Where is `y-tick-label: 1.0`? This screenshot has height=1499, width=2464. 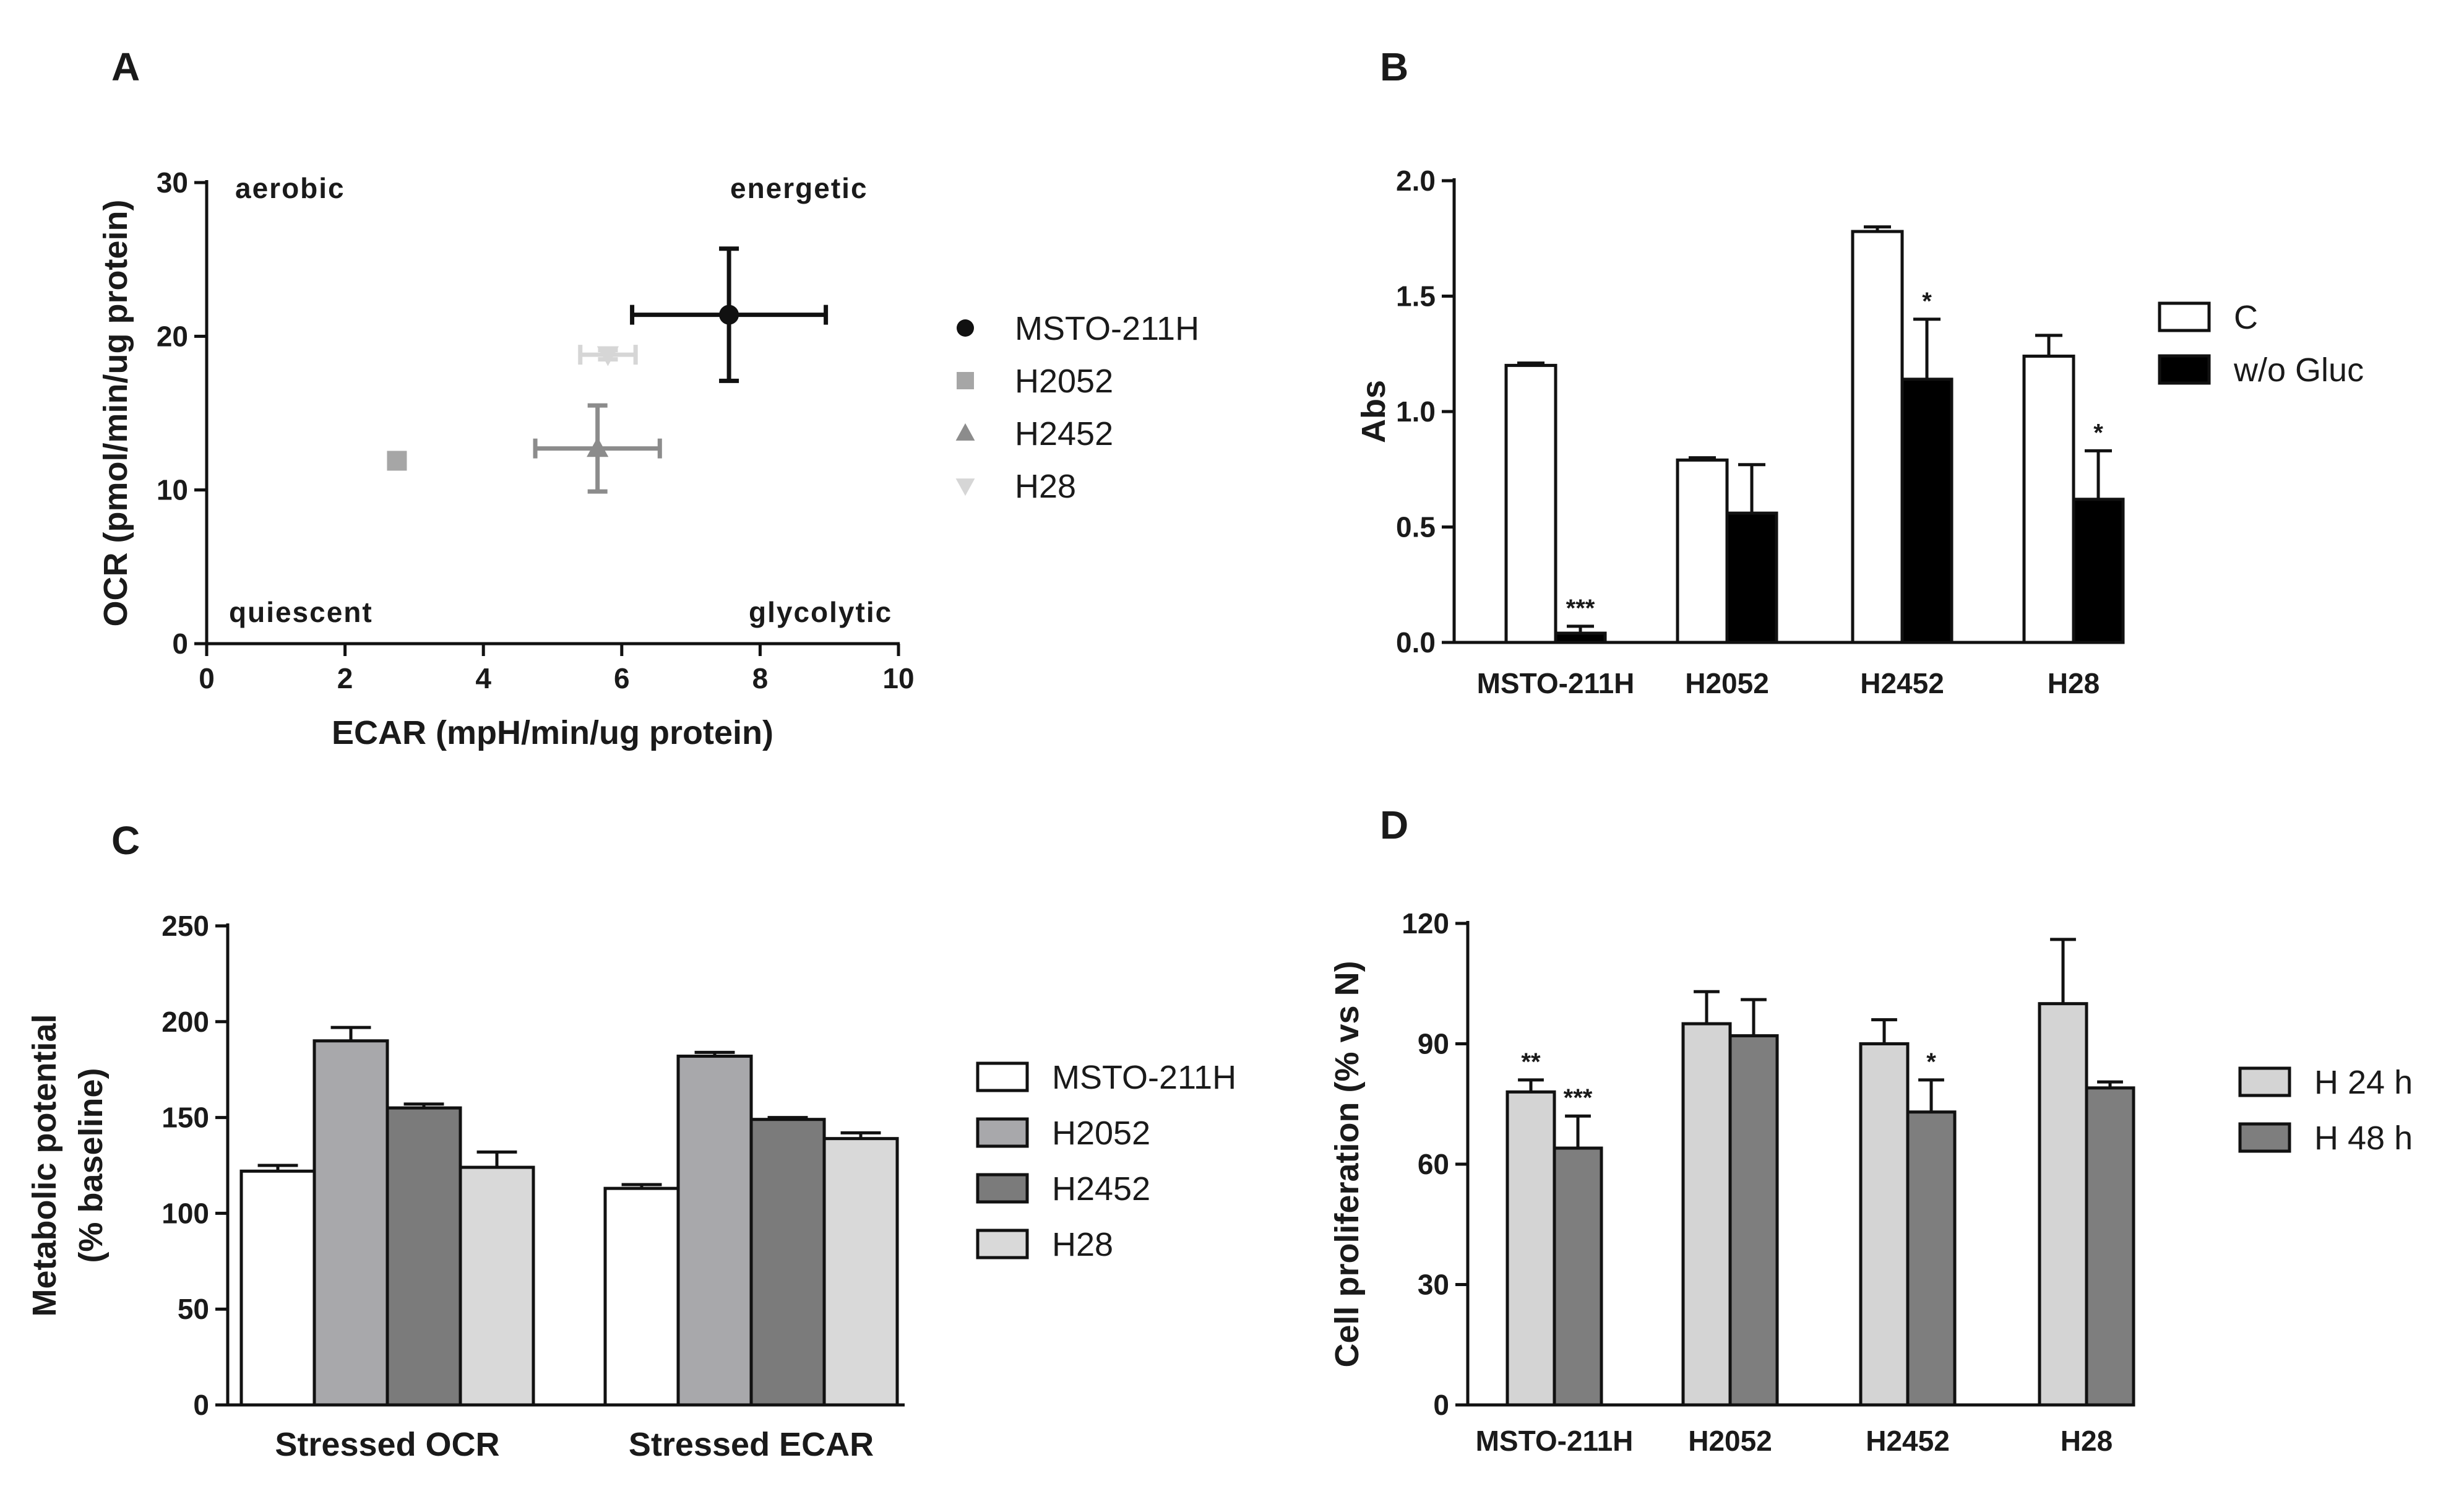
y-tick-label: 1.0 is located at coordinates (1416, 411).